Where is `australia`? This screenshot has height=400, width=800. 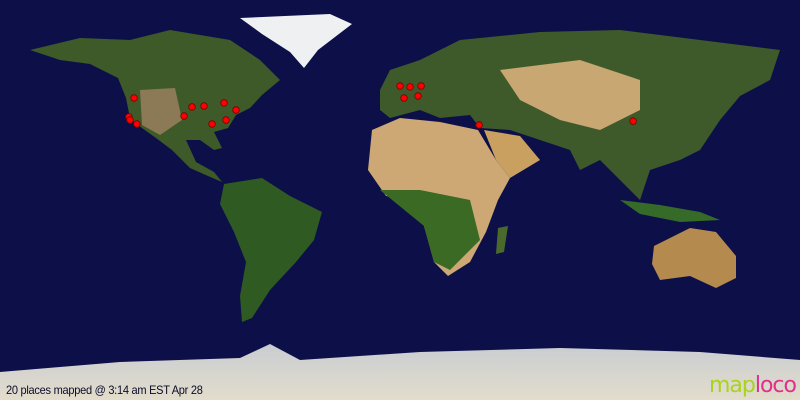 australia is located at coordinates (694, 258).